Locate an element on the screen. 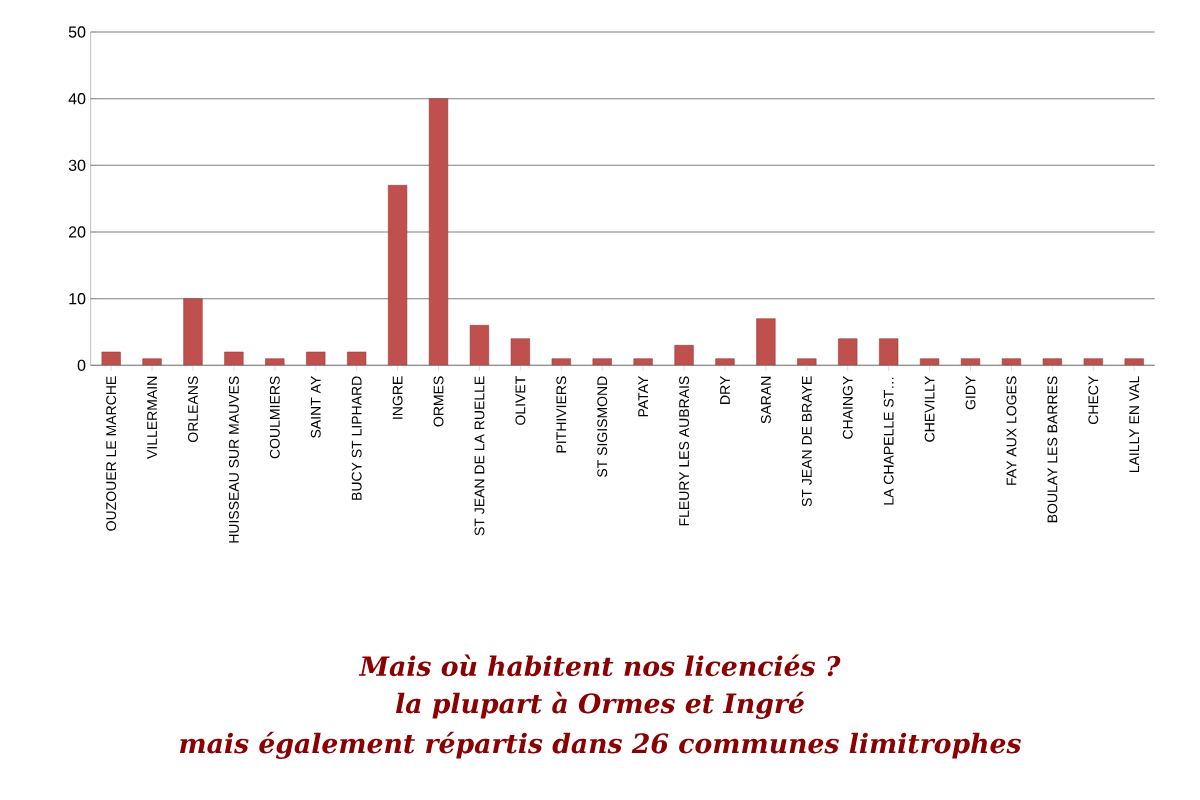 This screenshot has height=800, width=1200. x-tick-label: ST SIGISMOND is located at coordinates (602, 426).